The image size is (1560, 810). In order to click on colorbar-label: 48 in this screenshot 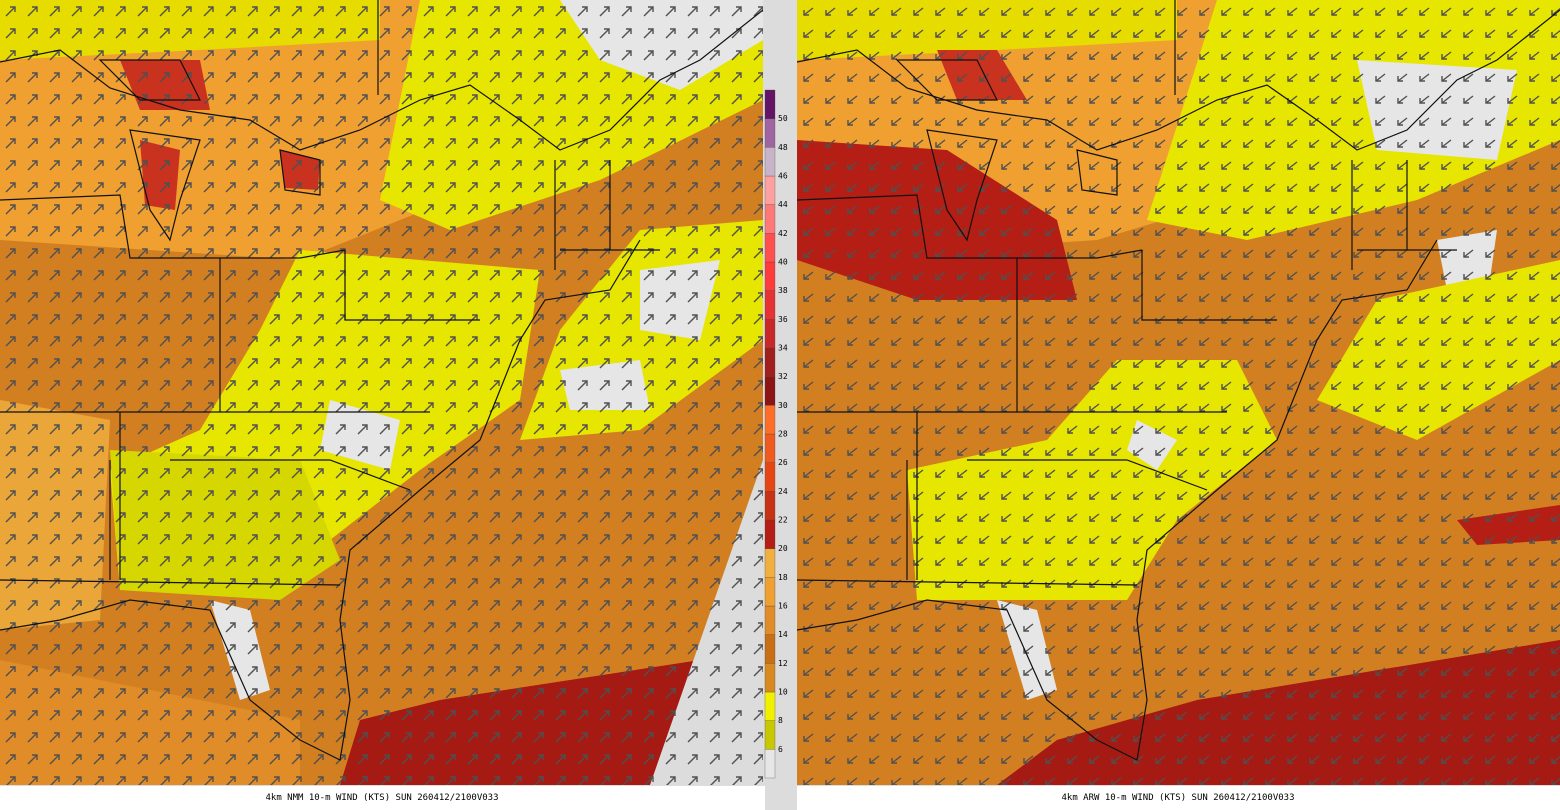, I will do `click(783, 147)`.